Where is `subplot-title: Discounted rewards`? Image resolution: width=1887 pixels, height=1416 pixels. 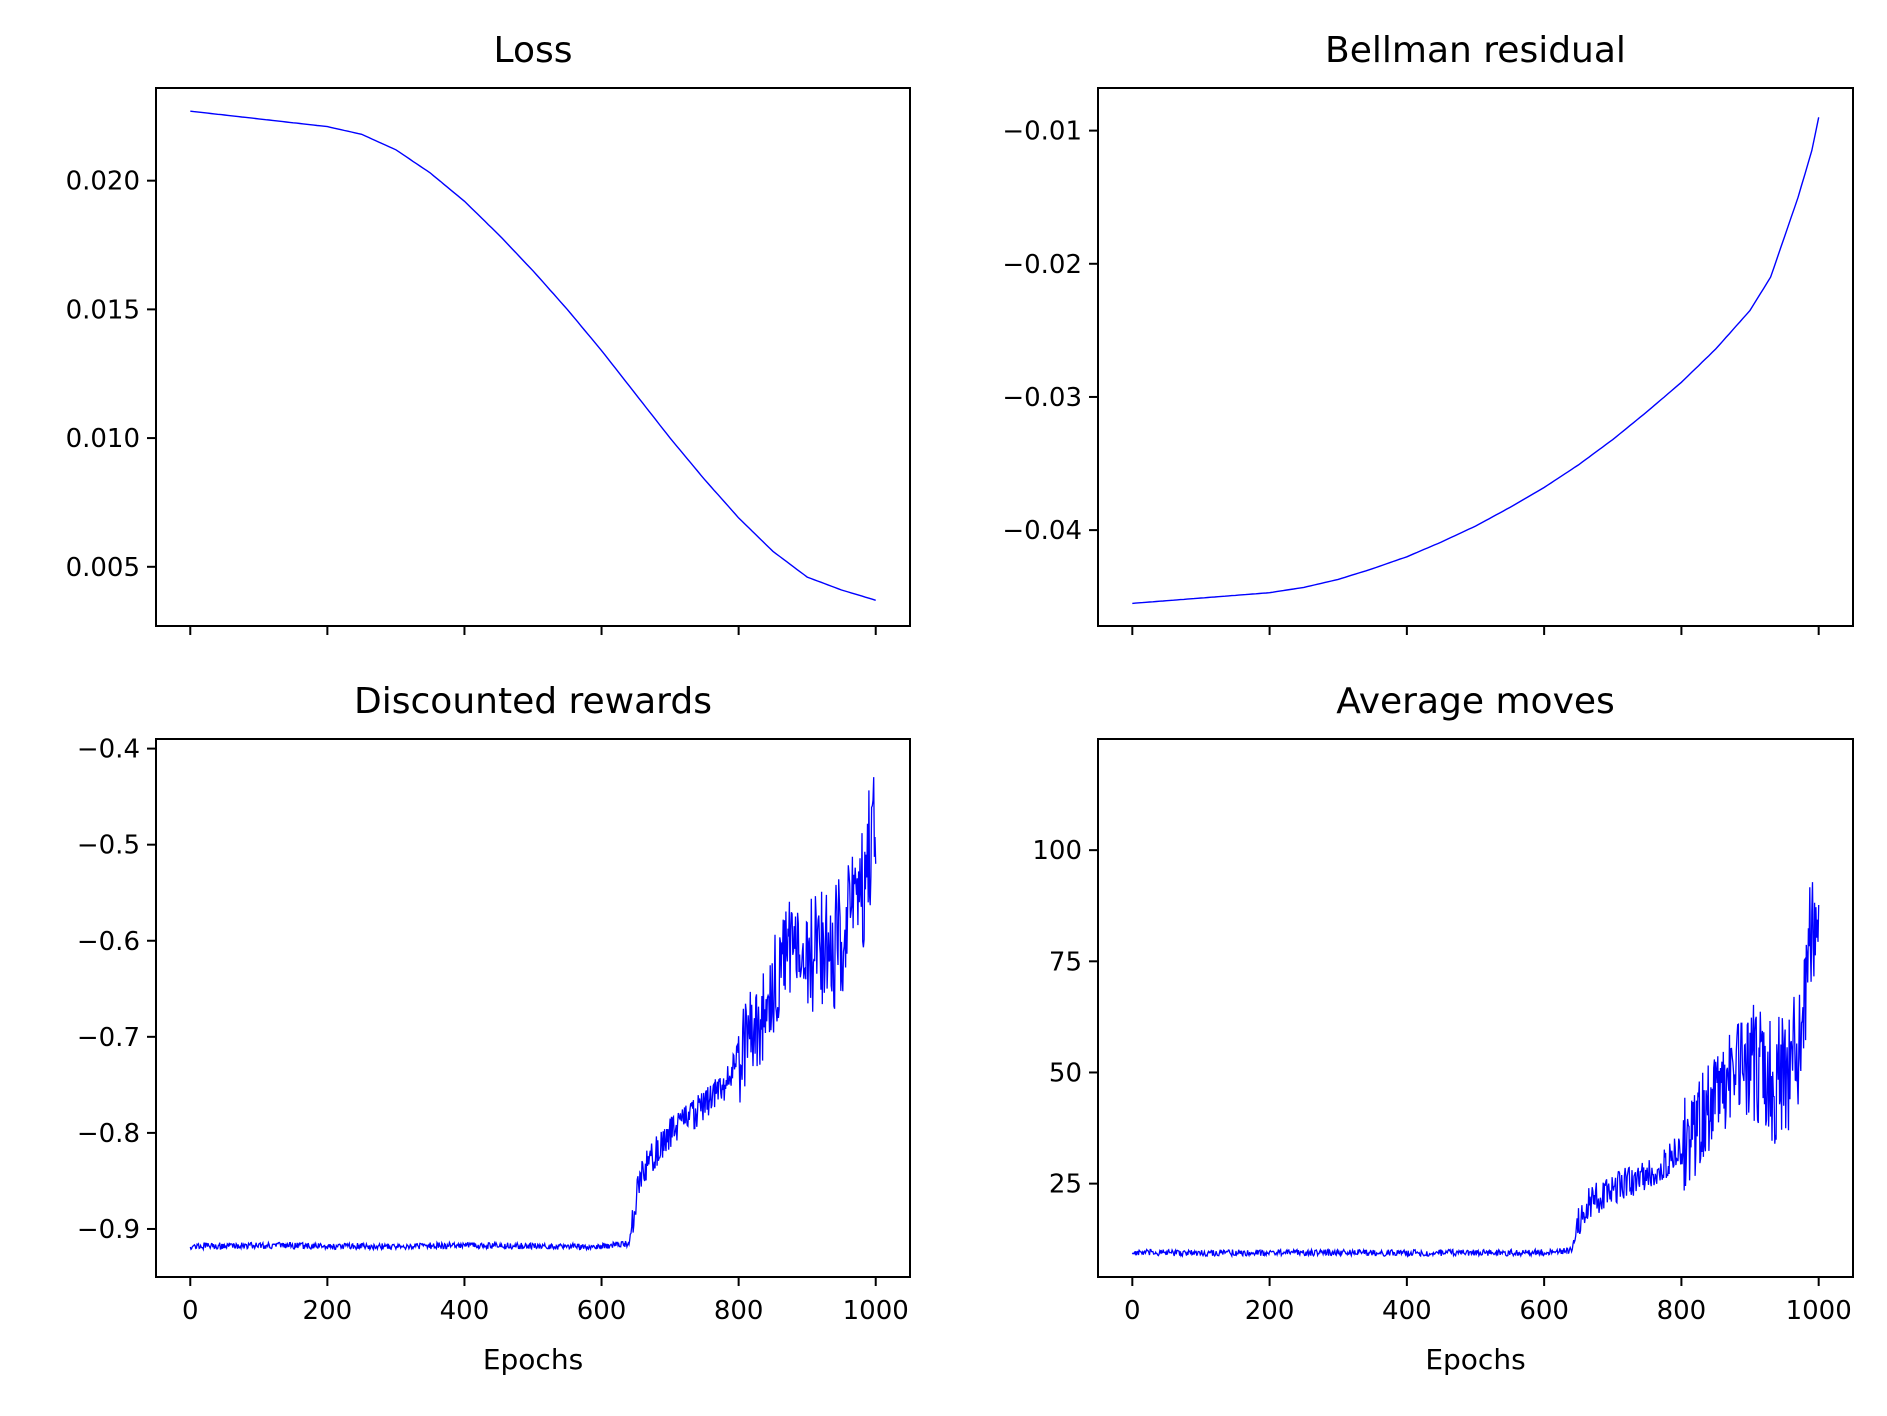
subplot-title: Discounted rewards is located at coordinates (533, 701).